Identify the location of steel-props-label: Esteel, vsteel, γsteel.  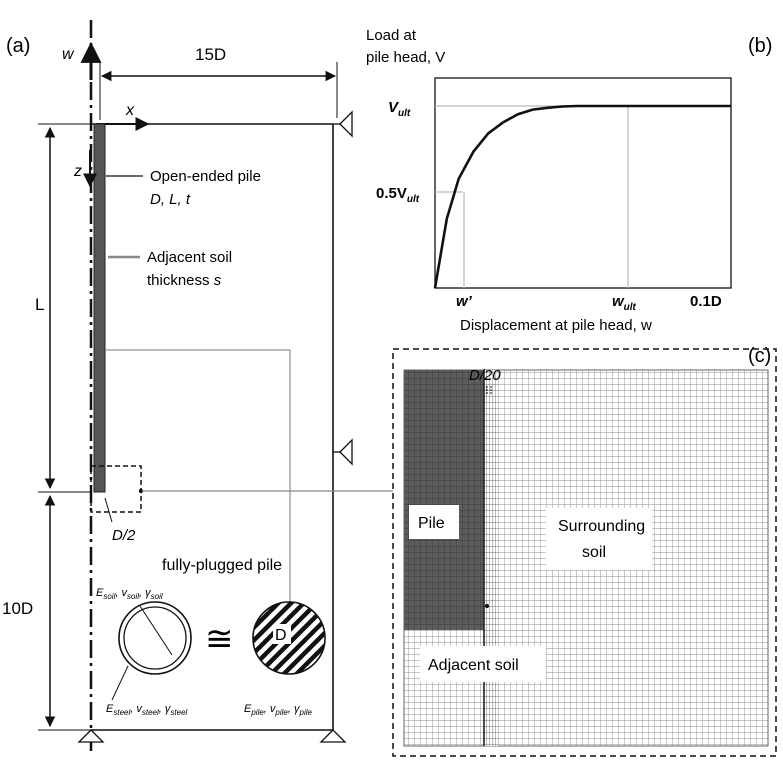
(147, 710).